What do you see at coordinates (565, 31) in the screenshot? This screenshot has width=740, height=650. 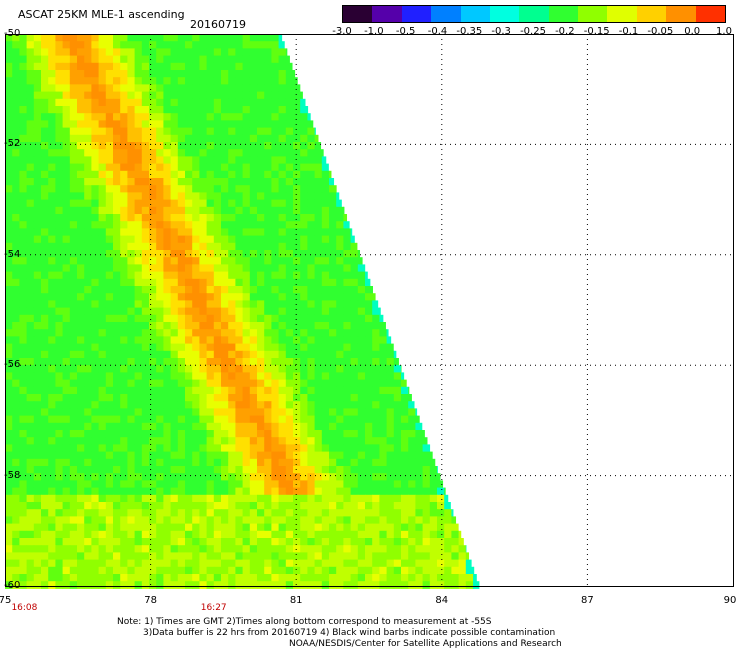 I see `colorbar-label: -0.2` at bounding box center [565, 31].